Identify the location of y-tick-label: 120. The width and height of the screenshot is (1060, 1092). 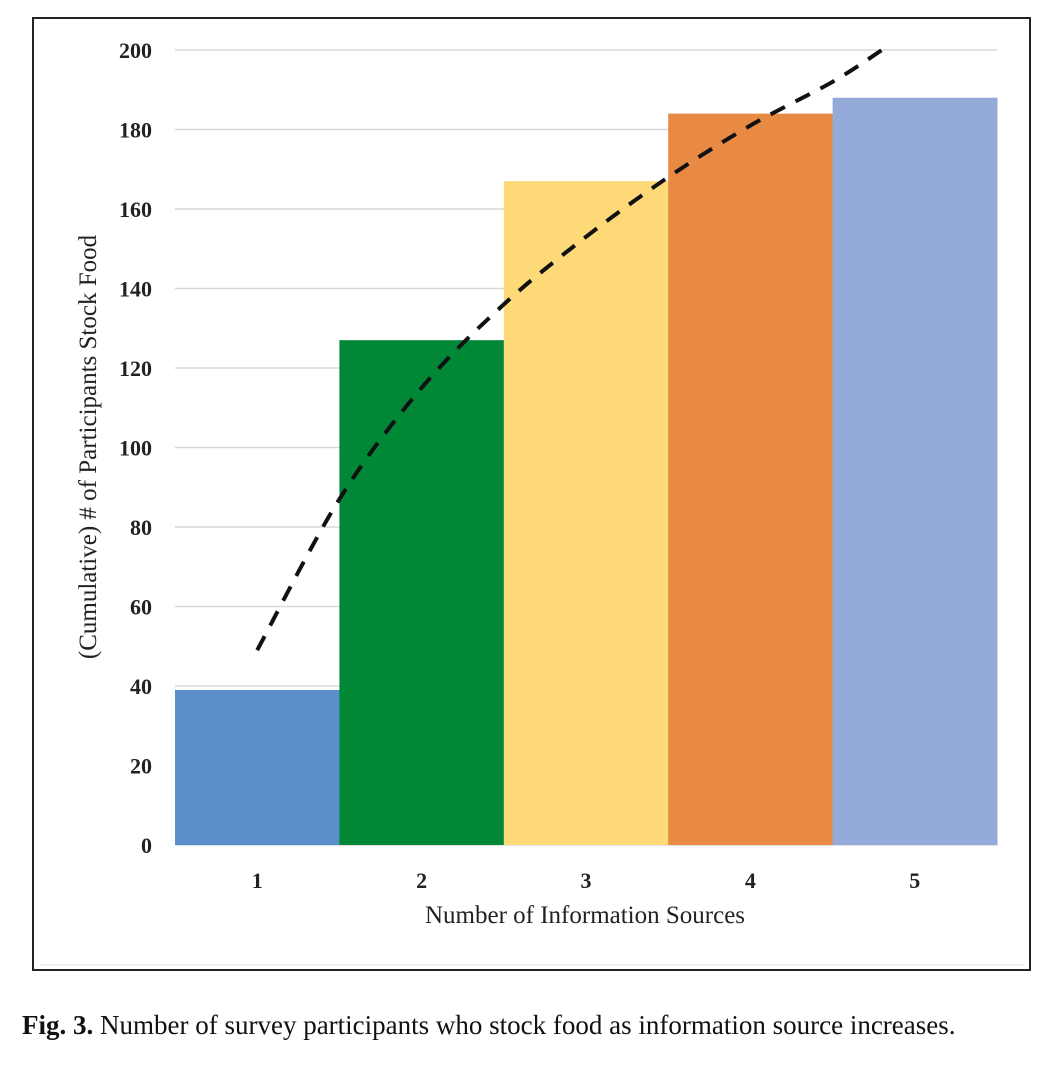
(135, 368).